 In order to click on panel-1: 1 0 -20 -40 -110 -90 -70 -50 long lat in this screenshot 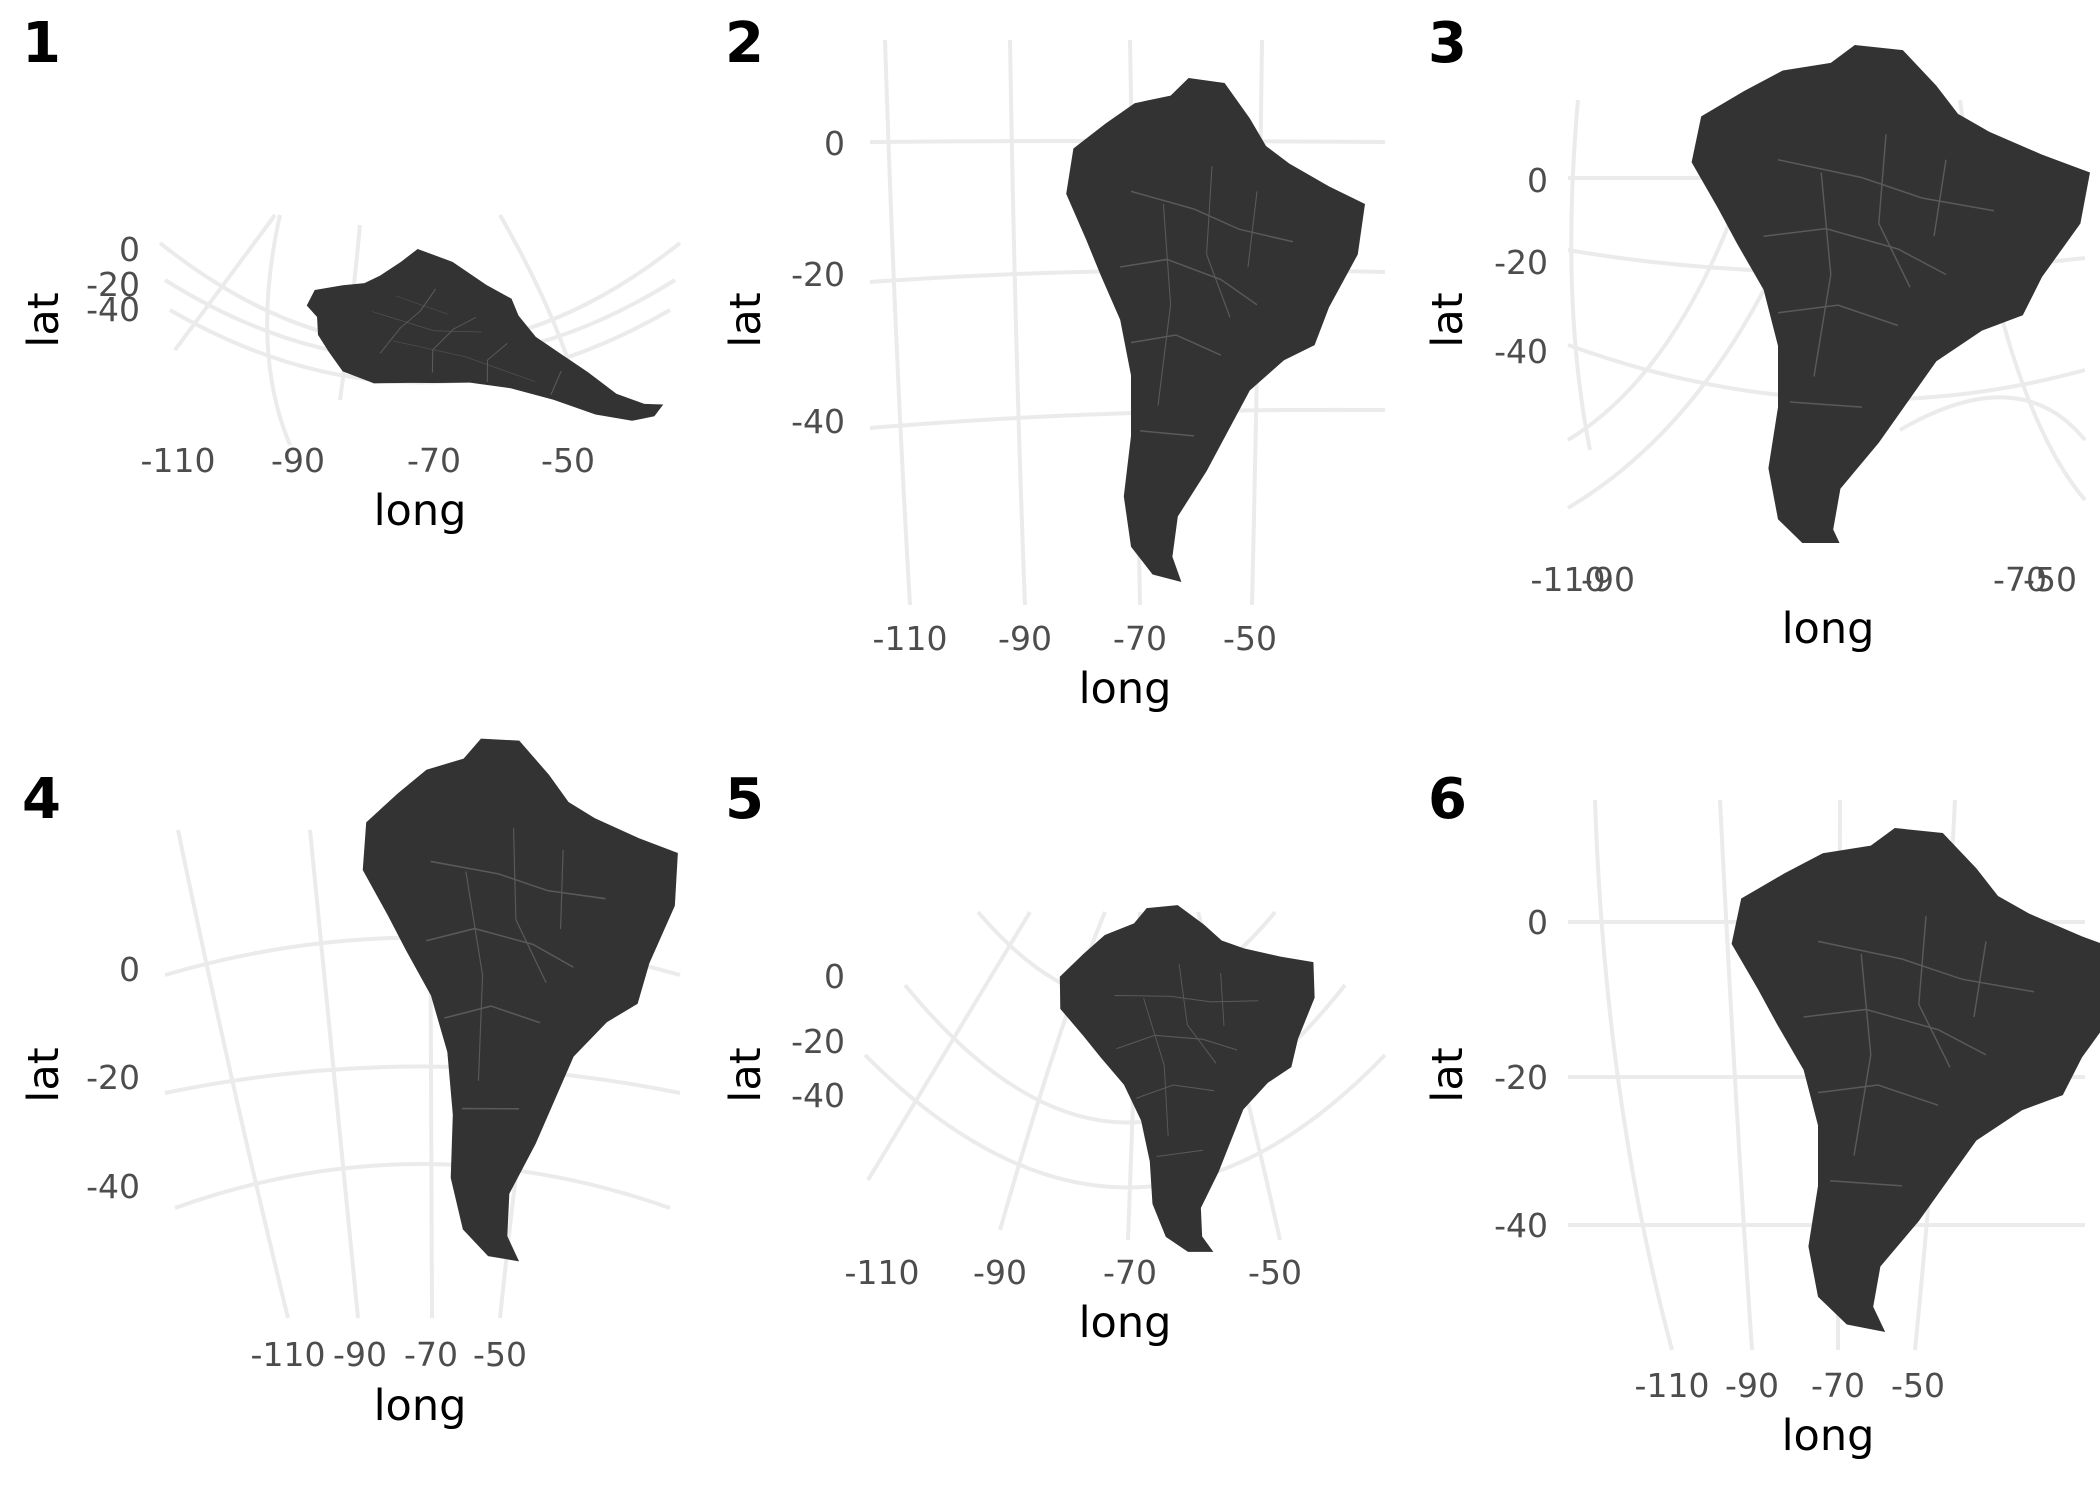, I will do `click(352, 273)`.